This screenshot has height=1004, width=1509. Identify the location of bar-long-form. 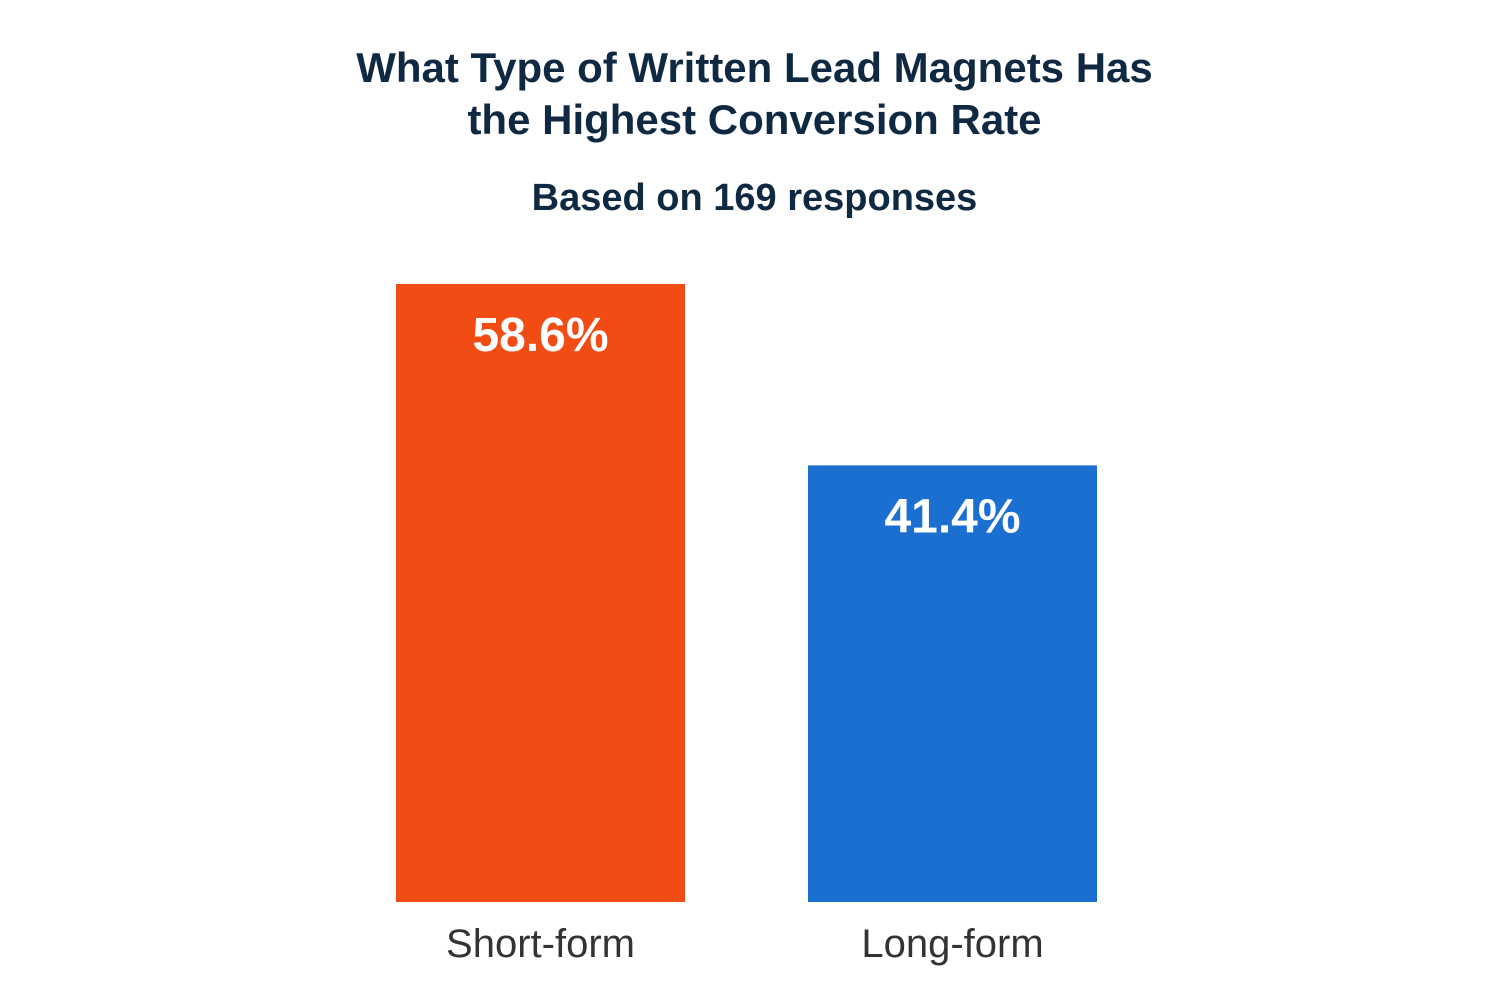
(952, 683).